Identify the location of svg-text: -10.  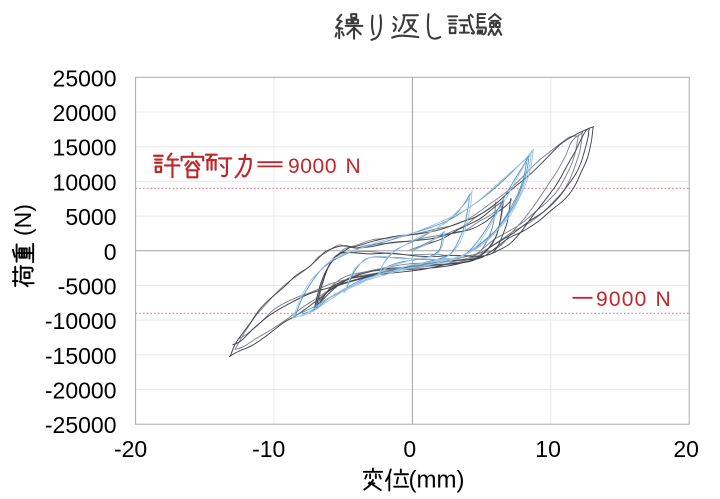
(268, 449).